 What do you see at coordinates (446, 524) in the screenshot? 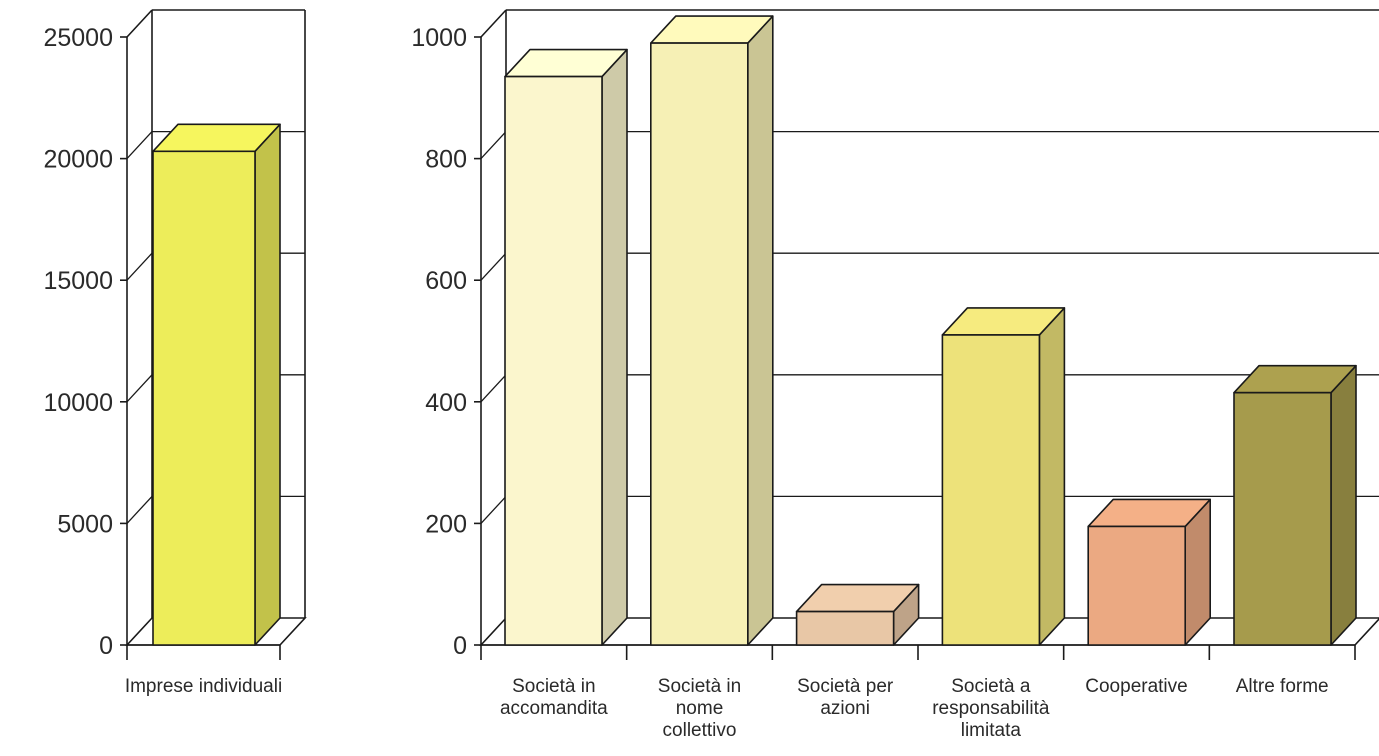
I see `y-tick-label: 200` at bounding box center [446, 524].